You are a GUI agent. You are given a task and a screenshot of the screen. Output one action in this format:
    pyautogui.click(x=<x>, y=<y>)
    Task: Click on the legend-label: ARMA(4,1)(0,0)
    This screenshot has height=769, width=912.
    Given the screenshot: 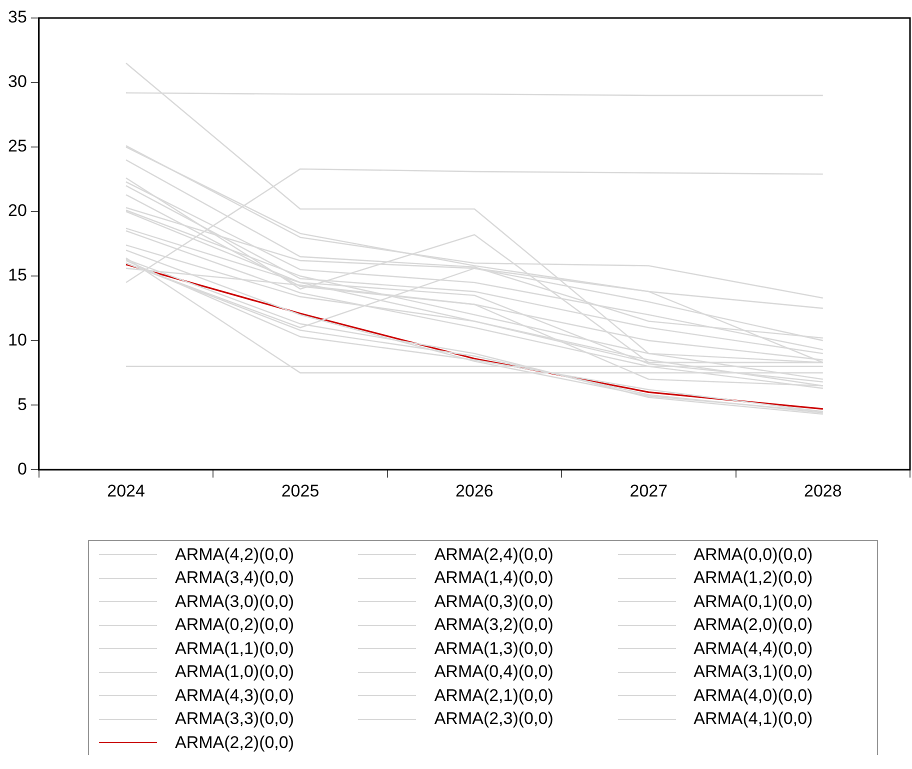 What is the action you would take?
    pyautogui.click(x=753, y=719)
    